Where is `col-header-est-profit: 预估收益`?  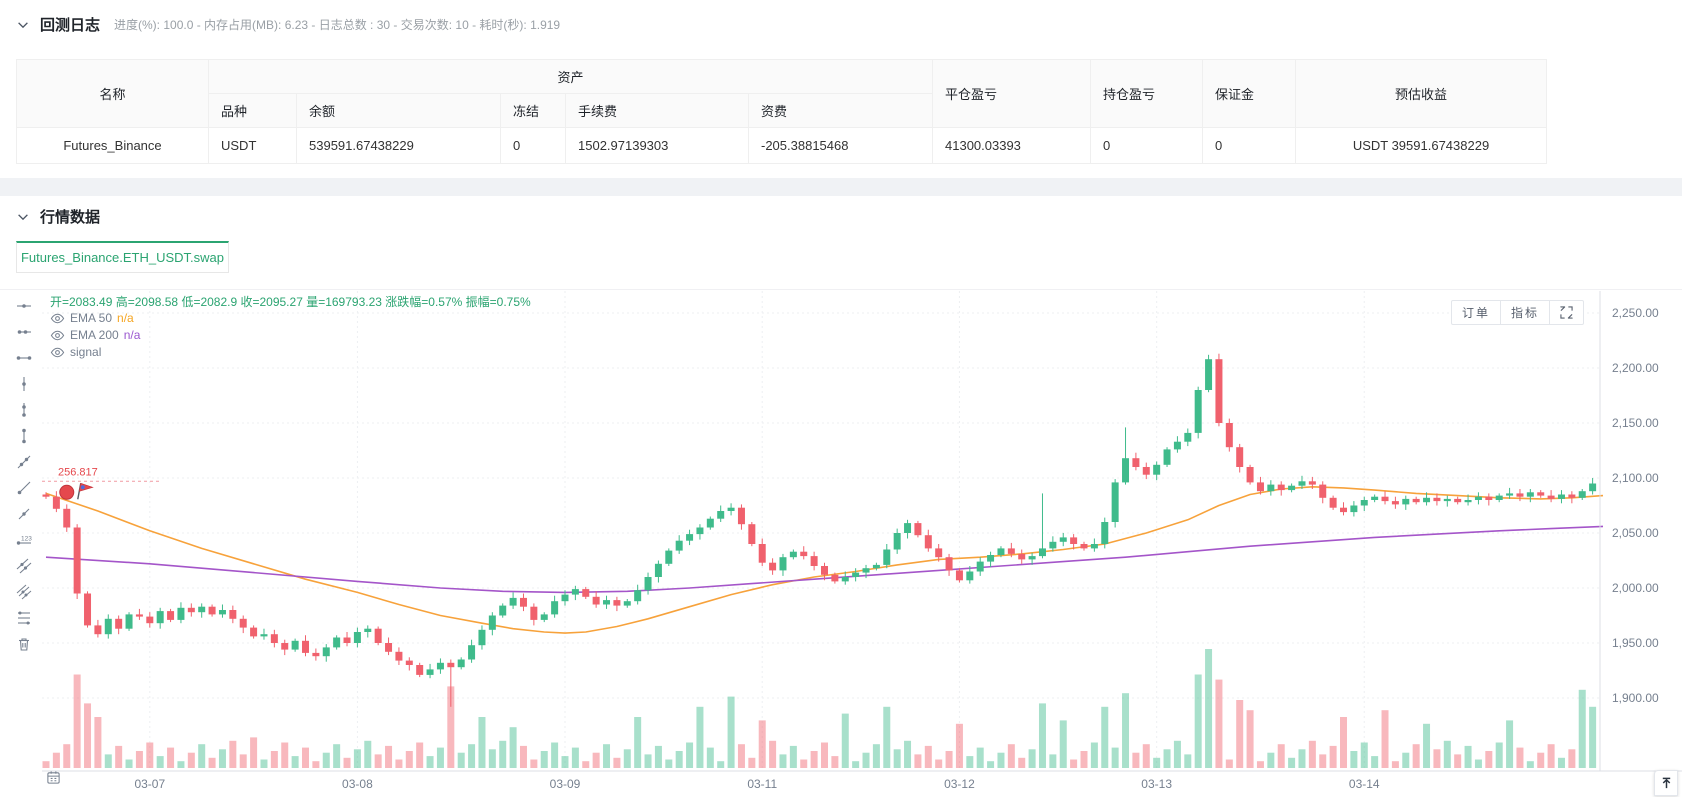 col-header-est-profit: 预估收益 is located at coordinates (1421, 93).